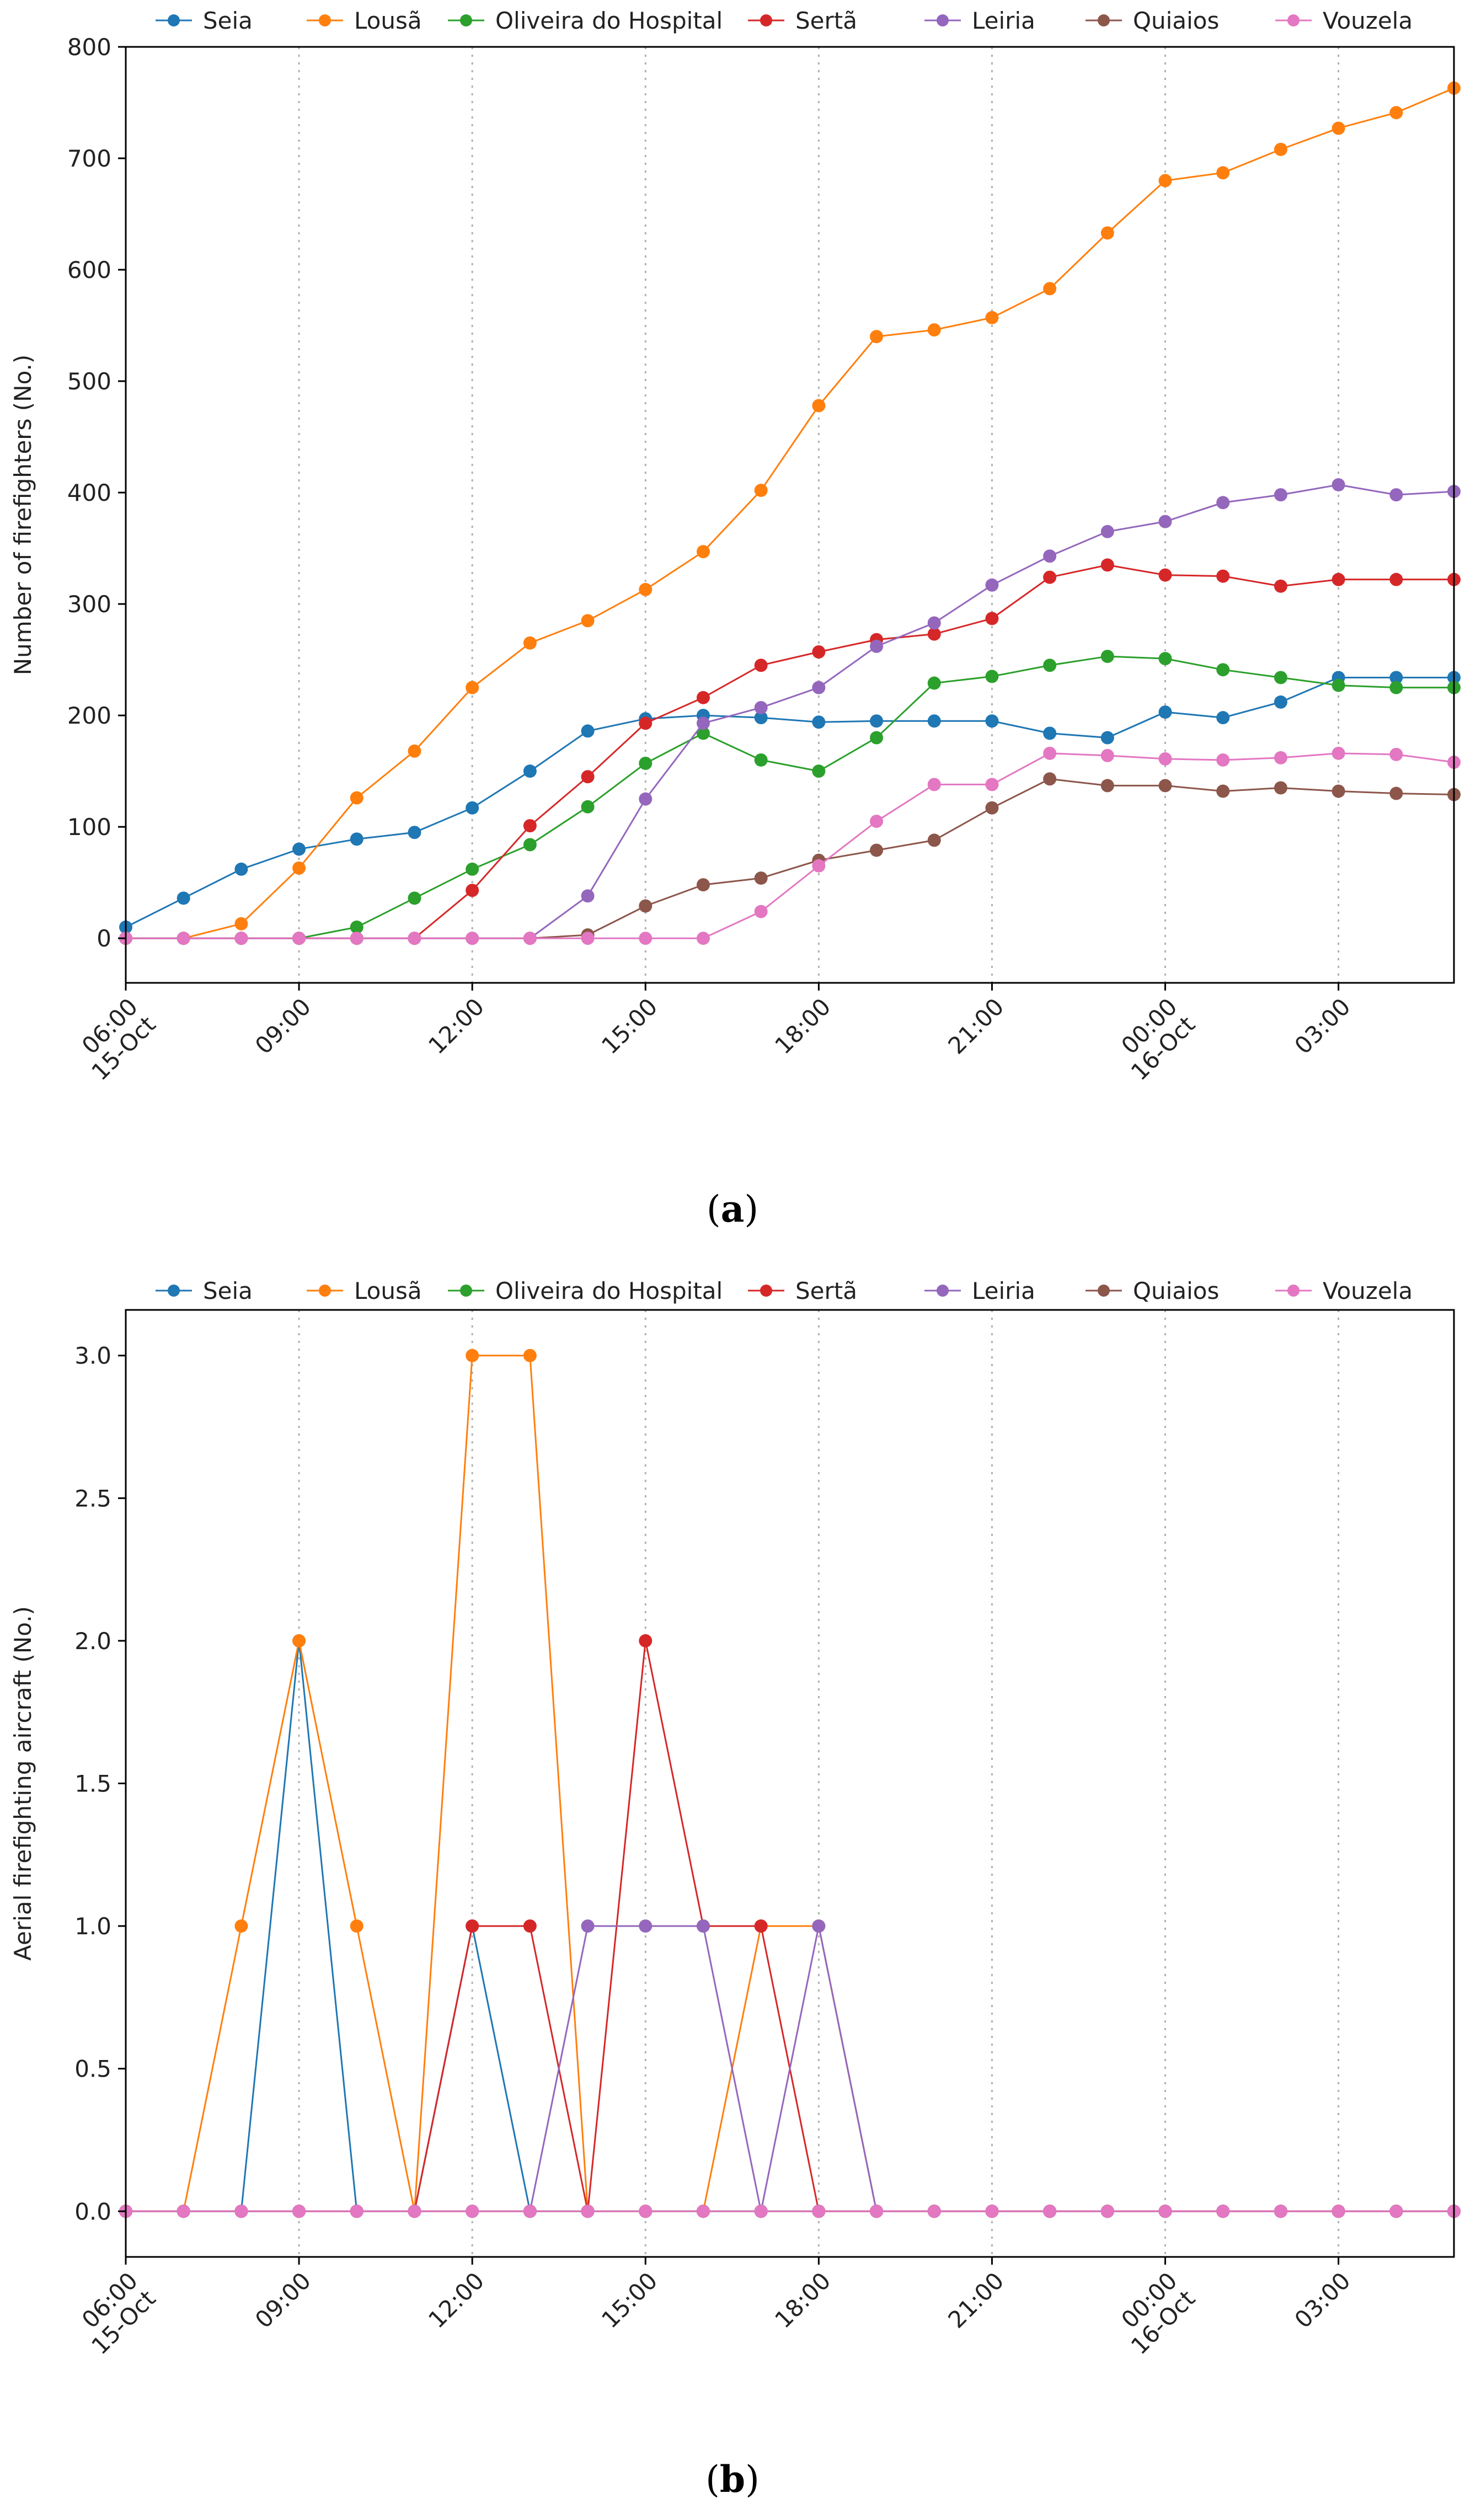  Describe the element at coordinates (228, 1290) in the screenshot. I see `legend-label-0: Seia` at that location.